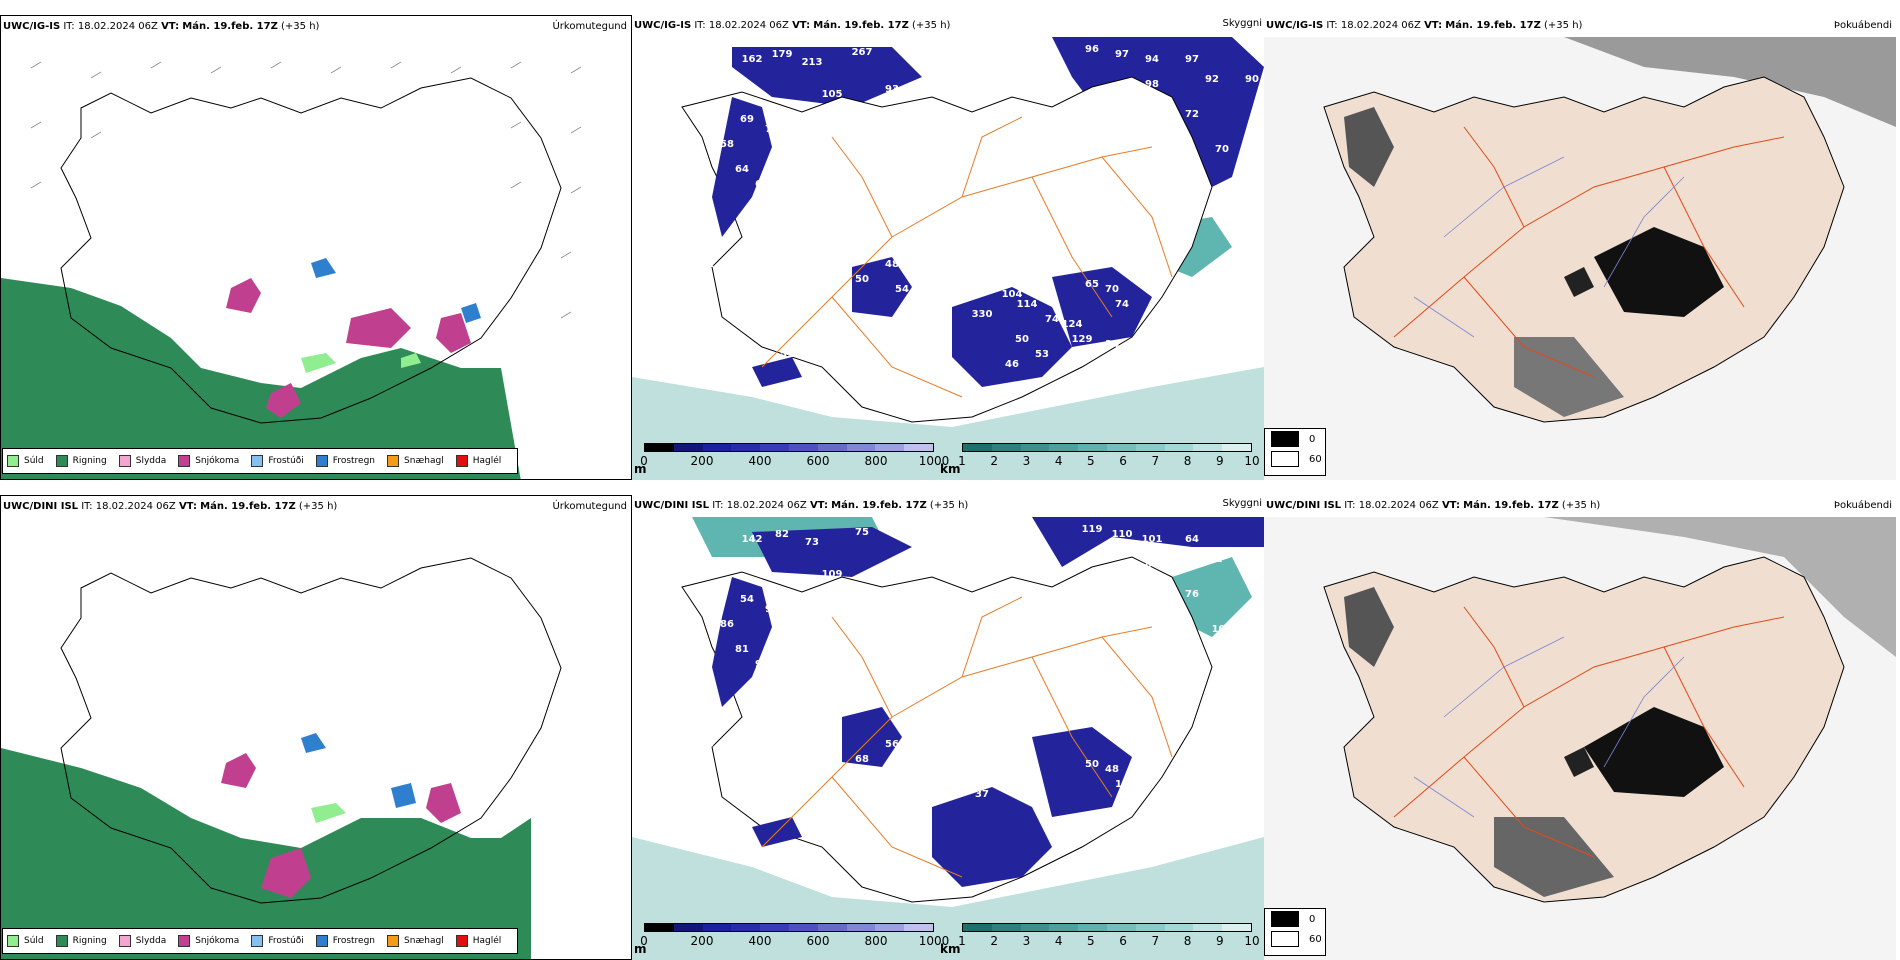  I want to click on fog-legend: 0 60, so click(1295, 452).